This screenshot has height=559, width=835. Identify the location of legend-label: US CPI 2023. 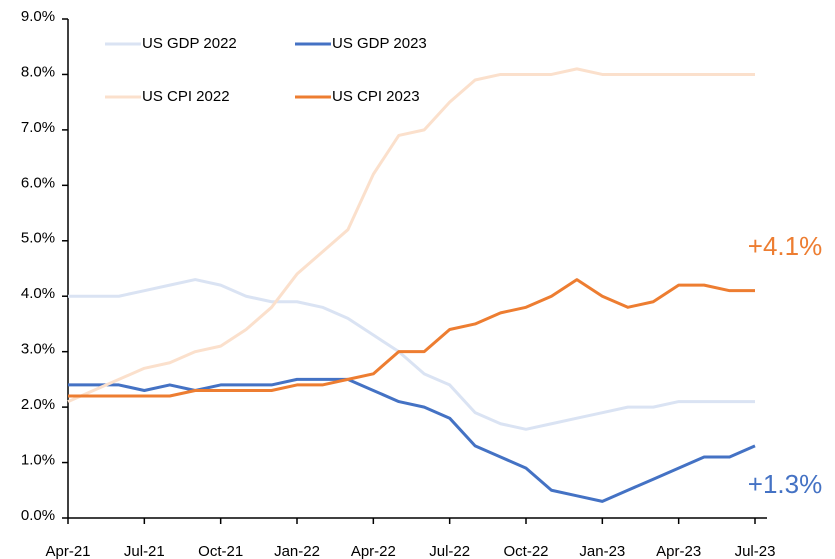
(376, 96).